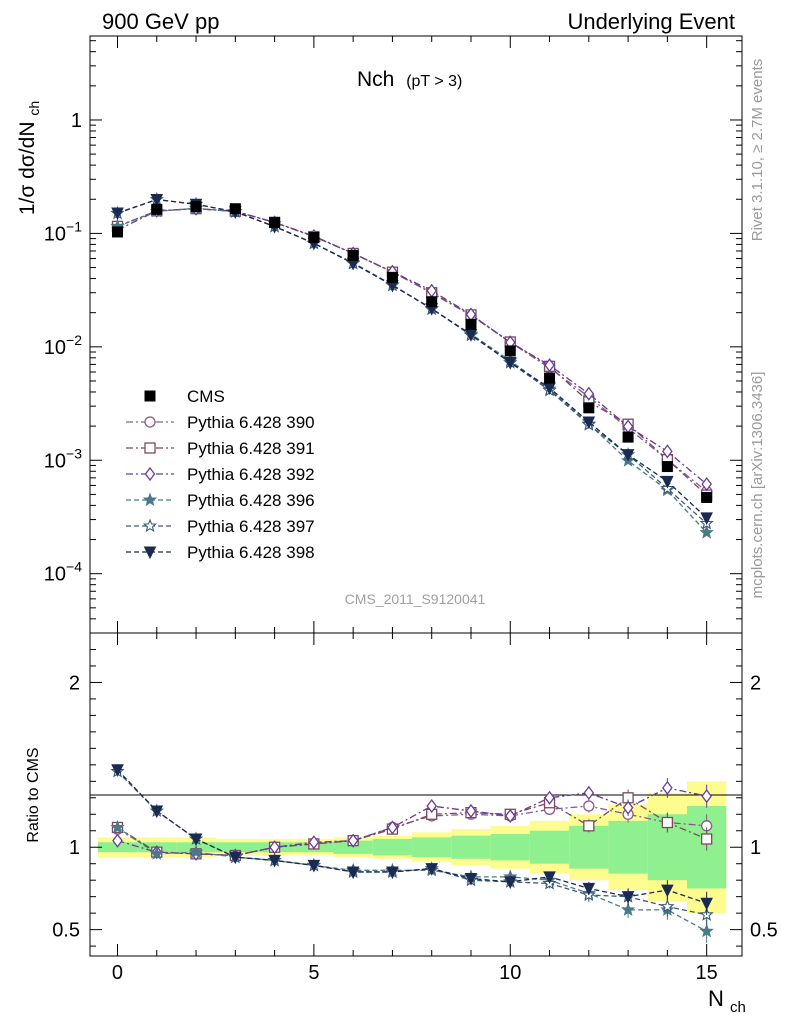 The width and height of the screenshot is (786, 1024). What do you see at coordinates (29, 158) in the screenshot?
I see `y-axis-label-main: 1/σ dσ/dN ch` at bounding box center [29, 158].